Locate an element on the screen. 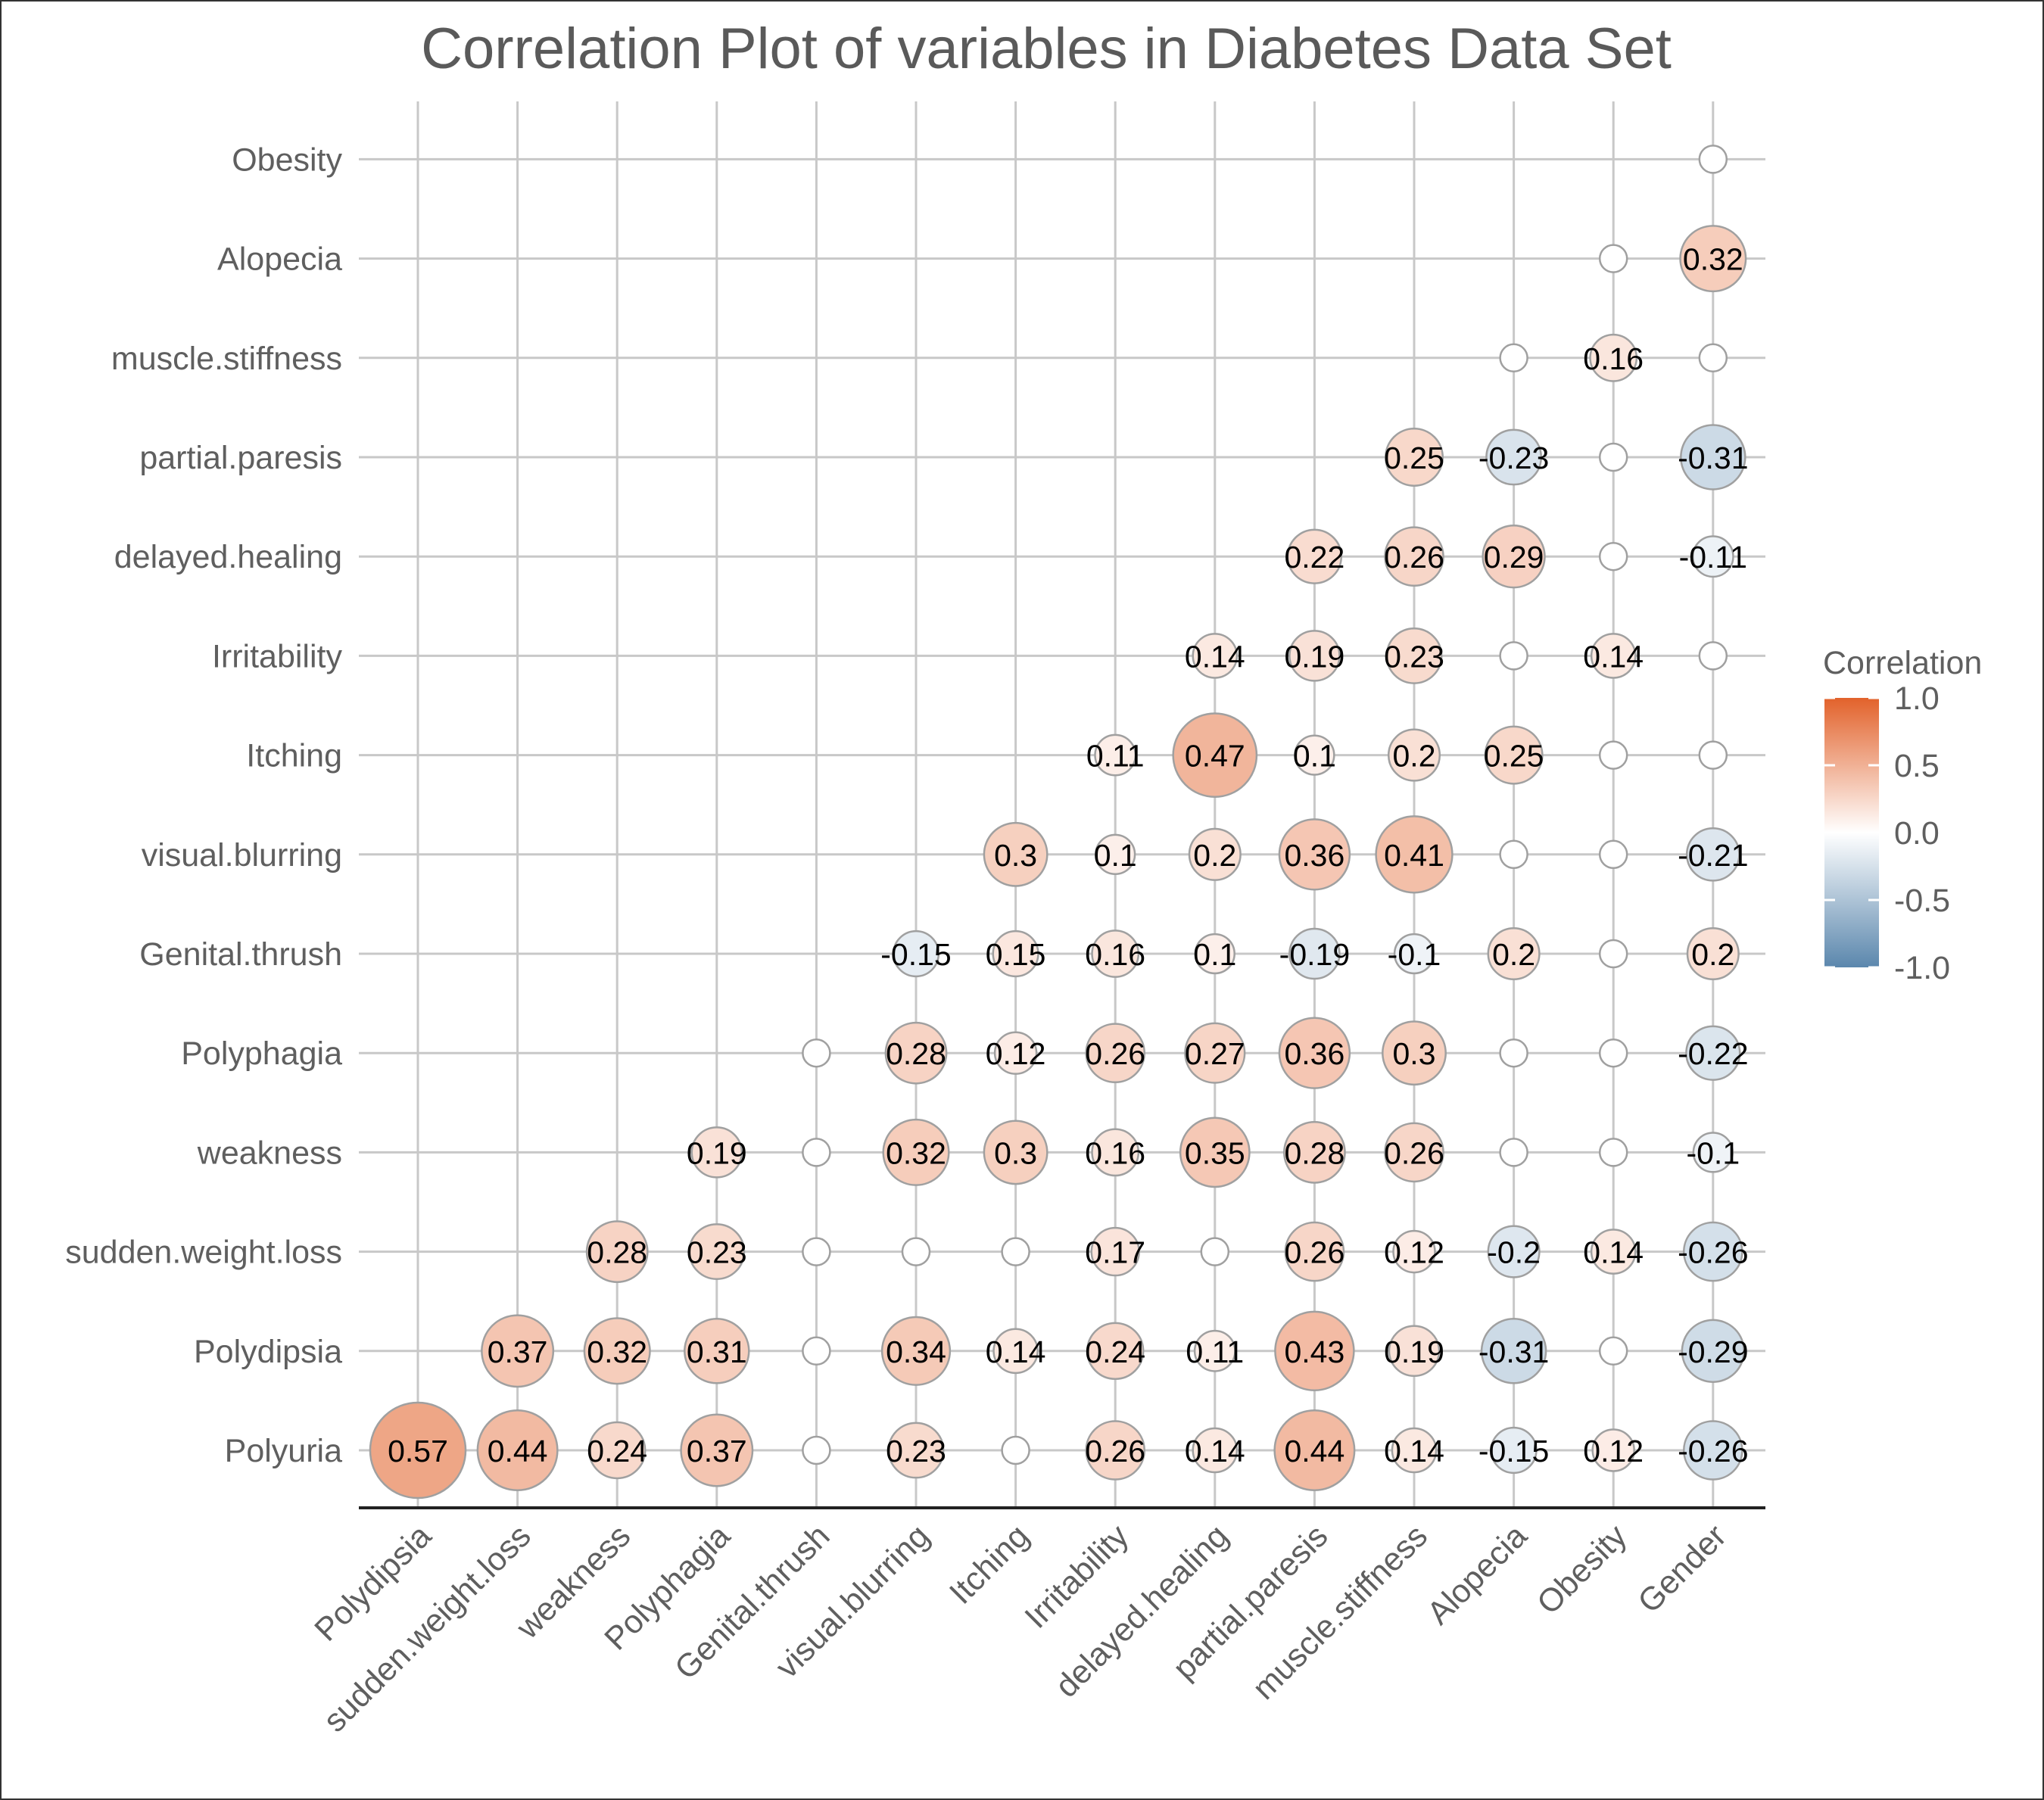 The width and height of the screenshot is (2044, 1800). correlation-value-label: -0.11 is located at coordinates (1713, 557).